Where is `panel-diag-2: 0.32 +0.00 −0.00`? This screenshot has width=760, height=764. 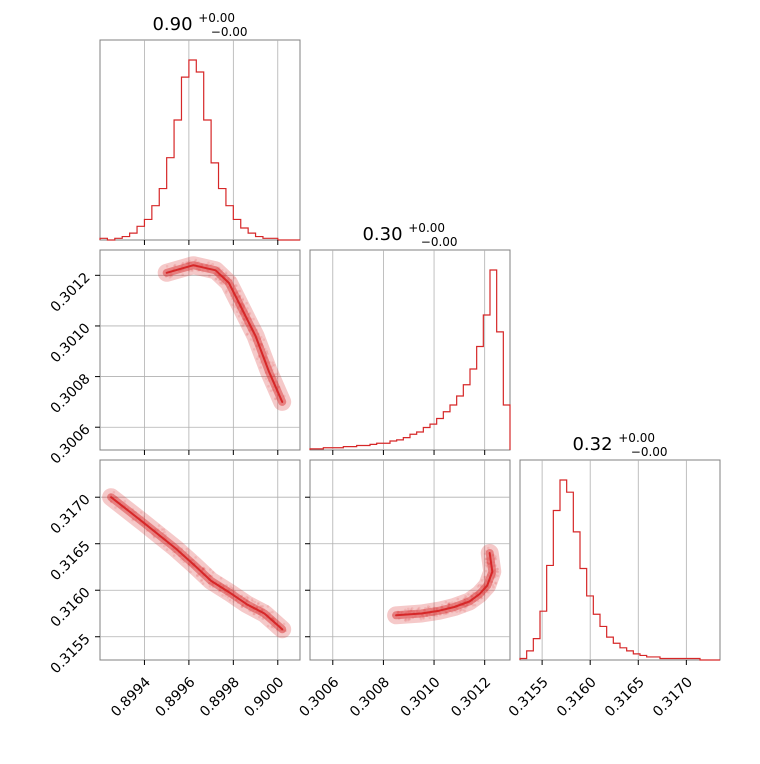
panel-diag-2: 0.32 +0.00 −0.00 is located at coordinates (620, 548).